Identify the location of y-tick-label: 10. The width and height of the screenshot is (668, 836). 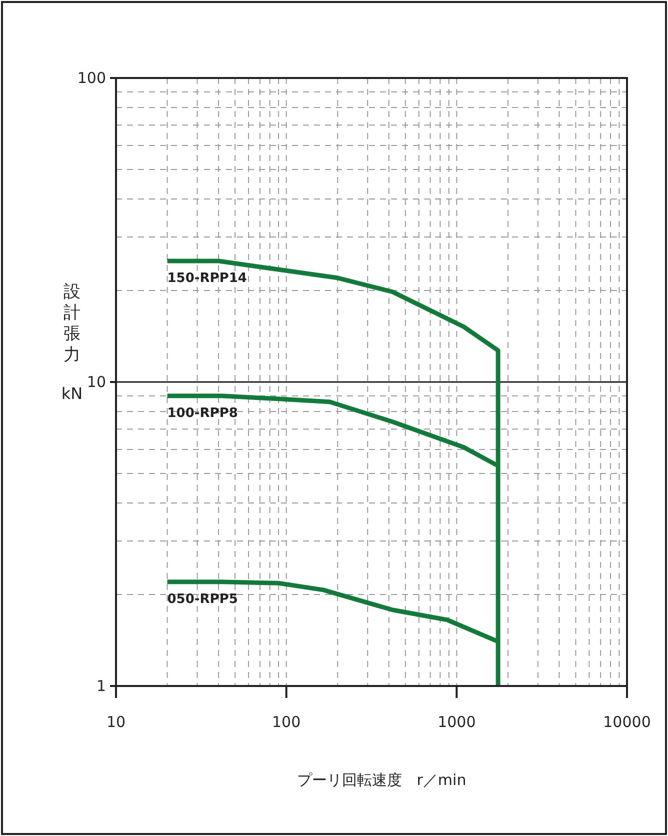
(96, 382).